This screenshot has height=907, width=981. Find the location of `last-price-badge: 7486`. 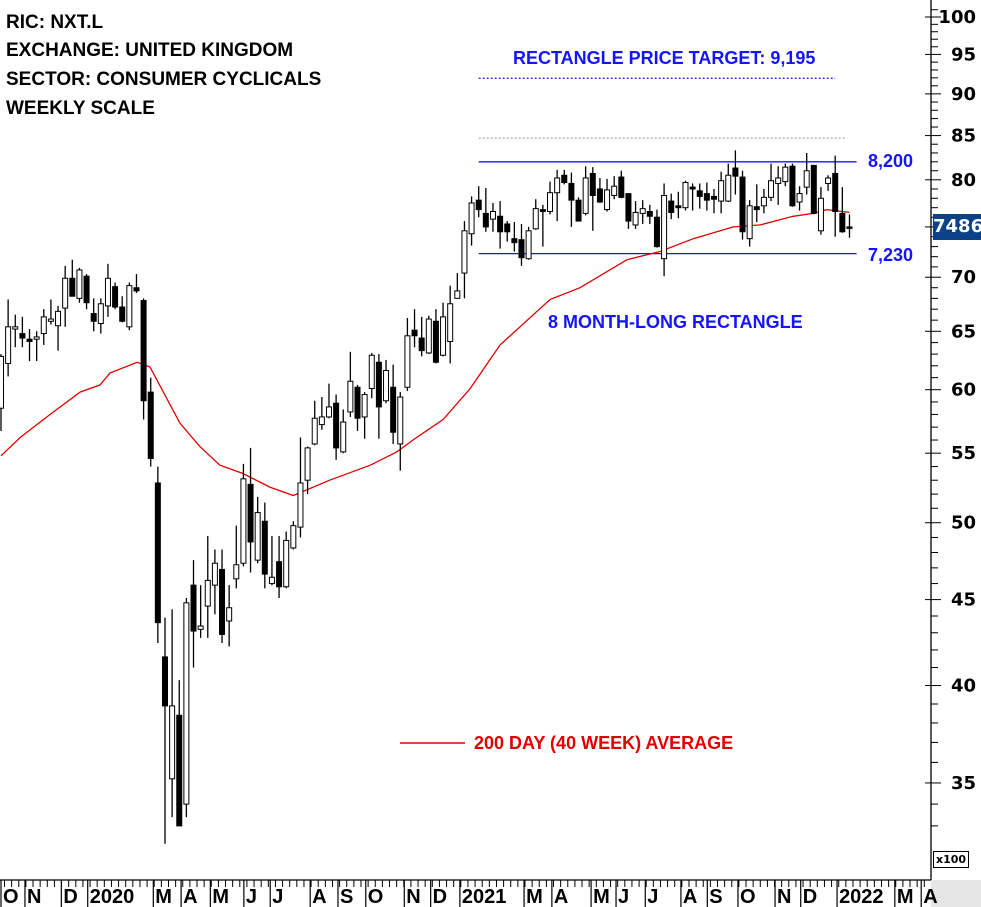

last-price-badge: 7486 is located at coordinates (957, 227).